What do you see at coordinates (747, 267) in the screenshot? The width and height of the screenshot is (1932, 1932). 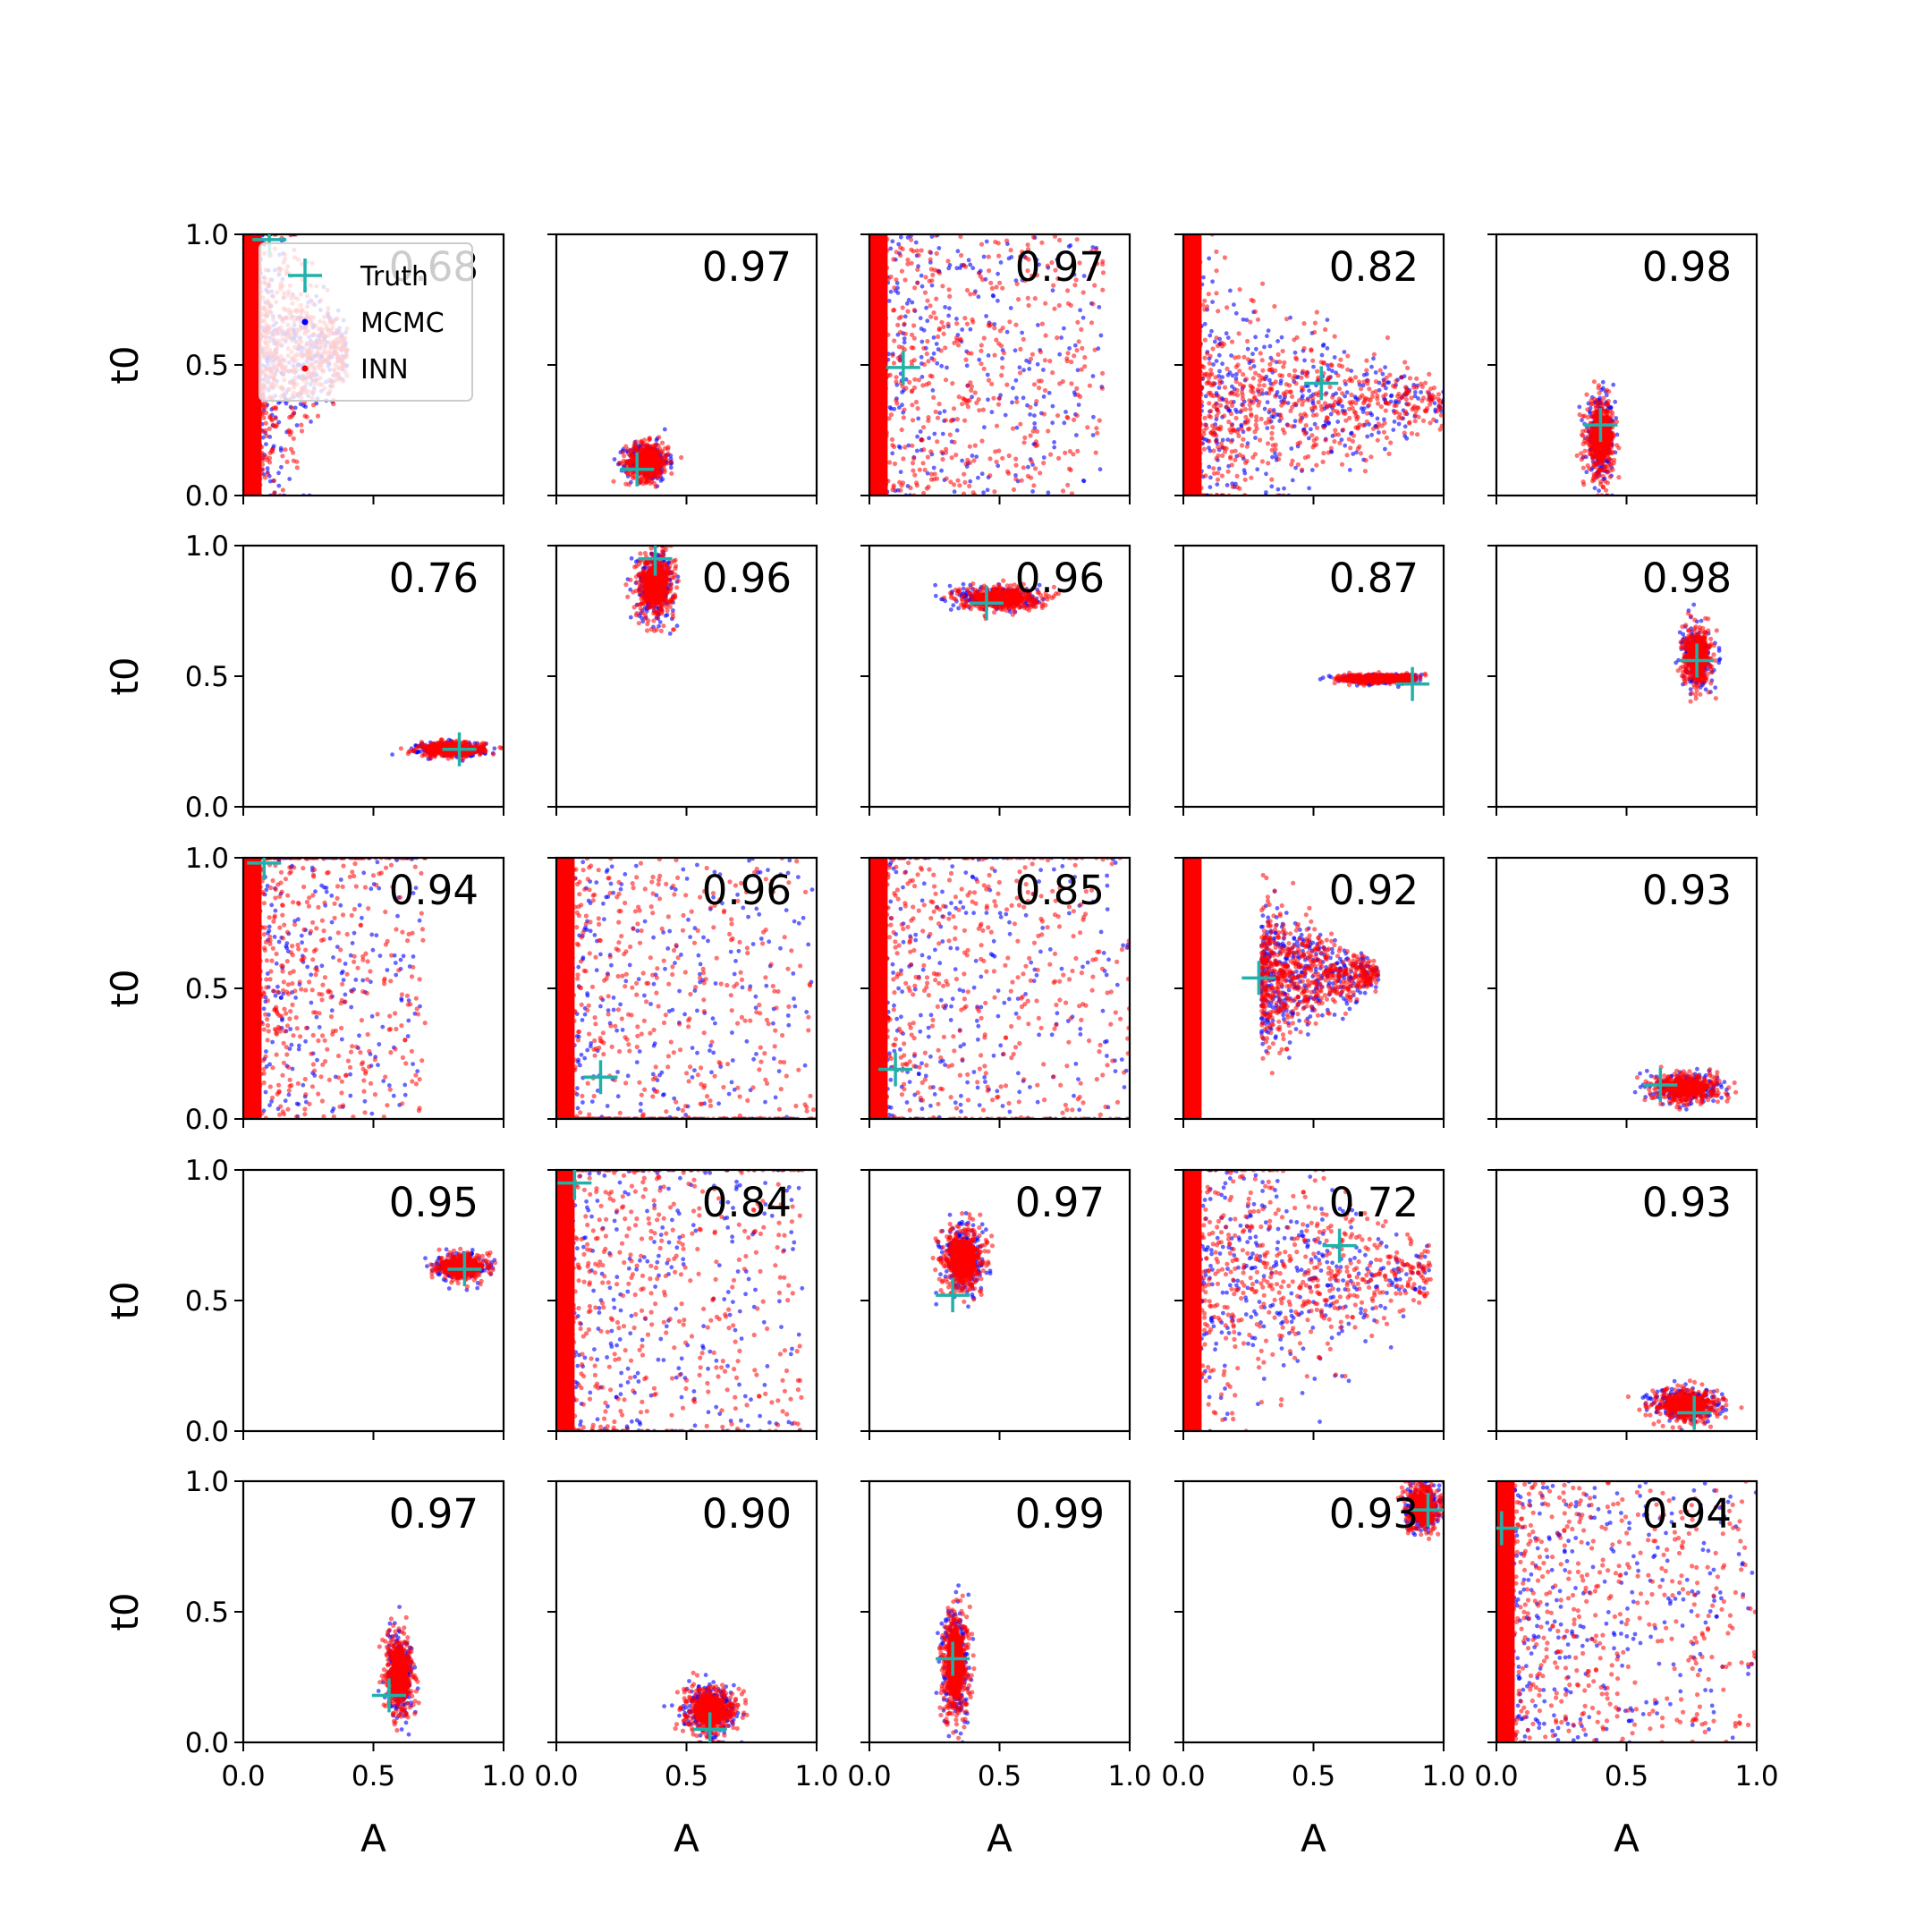 I see `score-label: 0.97` at bounding box center [747, 267].